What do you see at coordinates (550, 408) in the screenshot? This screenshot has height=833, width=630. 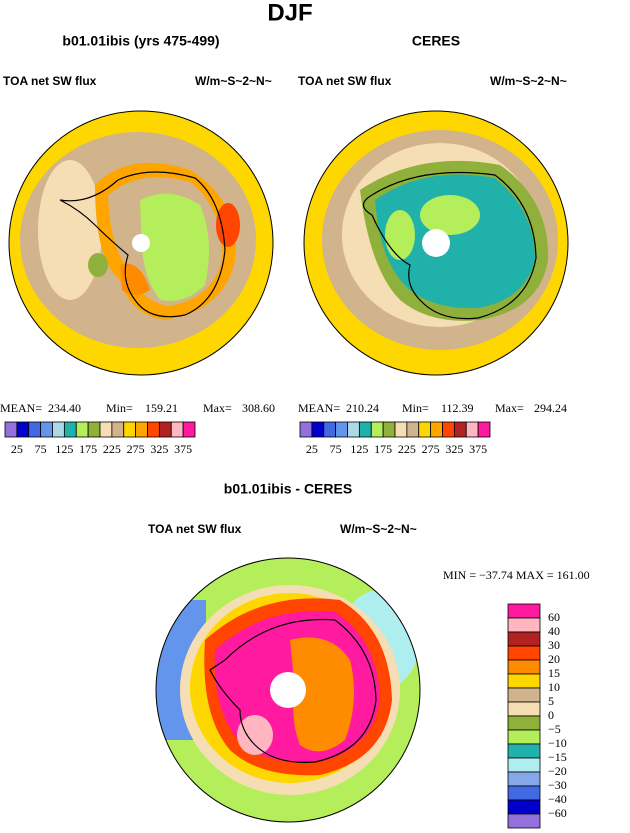 I see `stat-value: 294.24` at bounding box center [550, 408].